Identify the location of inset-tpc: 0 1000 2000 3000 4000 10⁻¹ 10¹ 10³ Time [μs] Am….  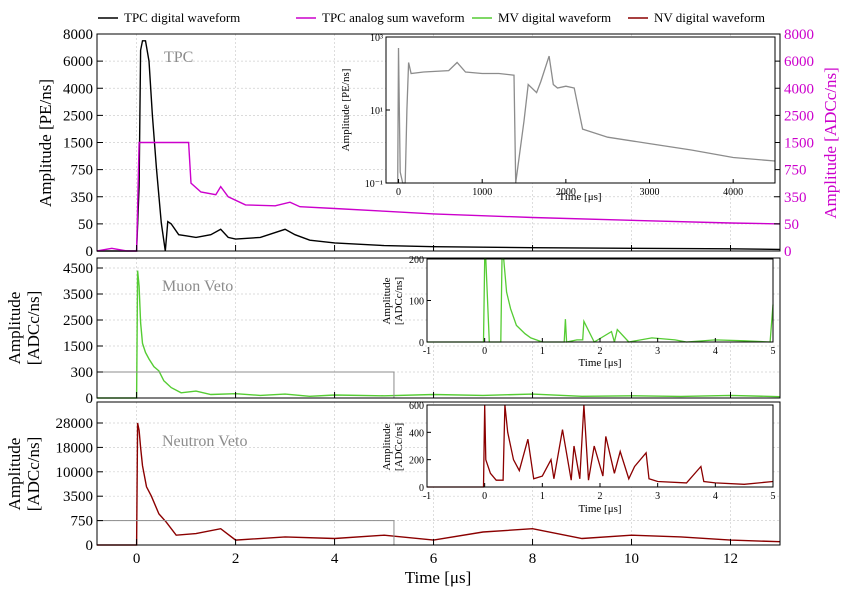
(558, 118).